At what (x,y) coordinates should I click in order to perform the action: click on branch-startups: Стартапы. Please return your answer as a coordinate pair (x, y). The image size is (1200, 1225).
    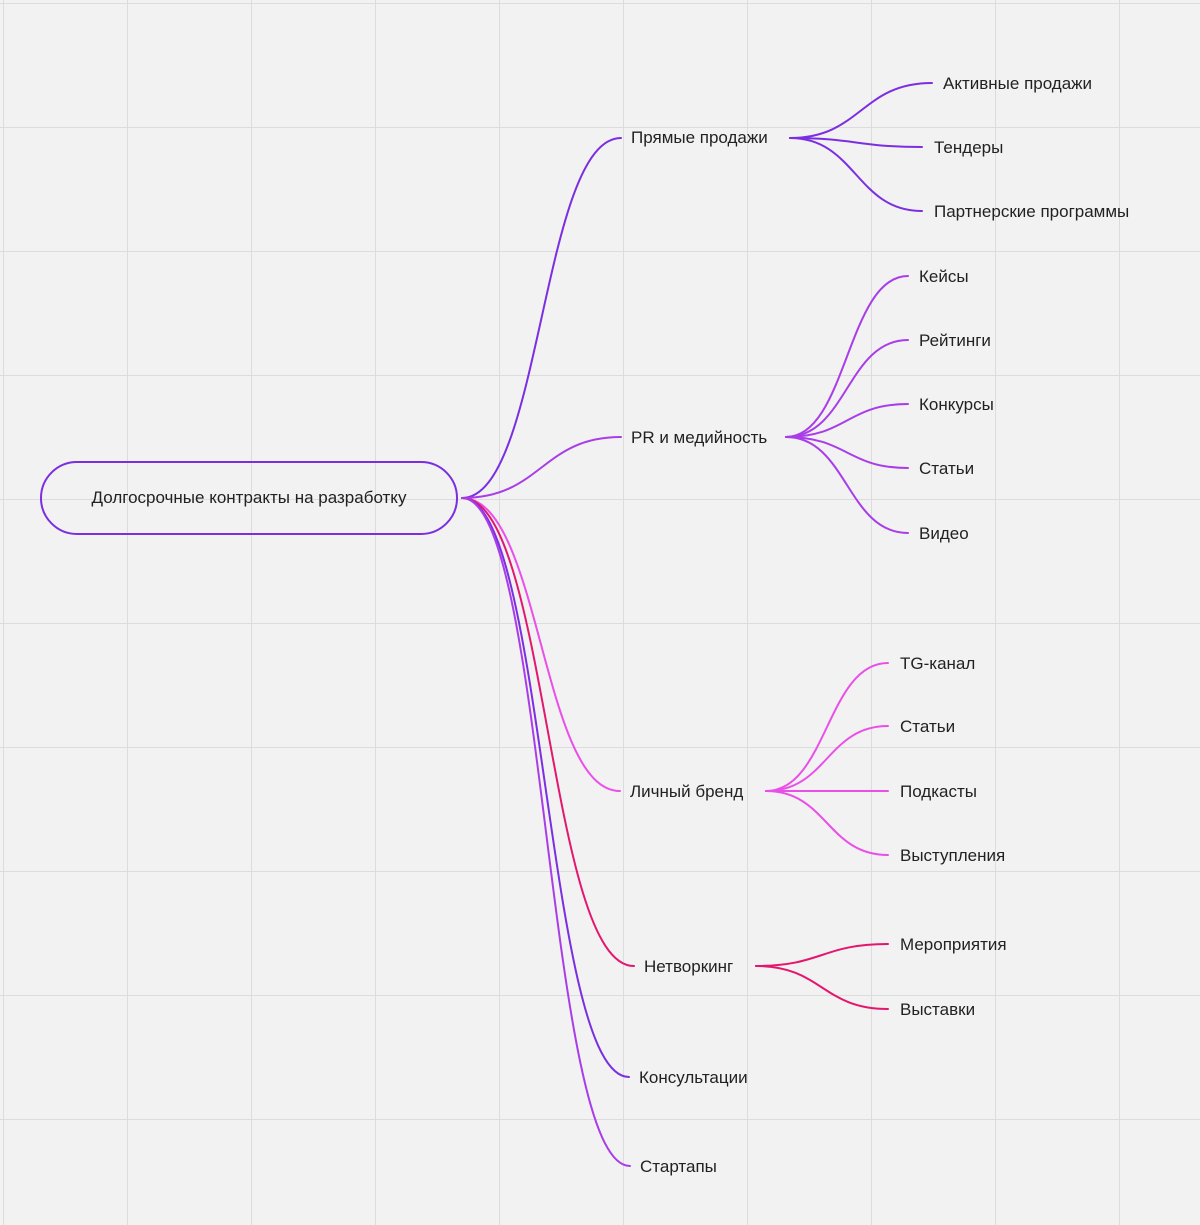
    Looking at the image, I should click on (678, 1166).